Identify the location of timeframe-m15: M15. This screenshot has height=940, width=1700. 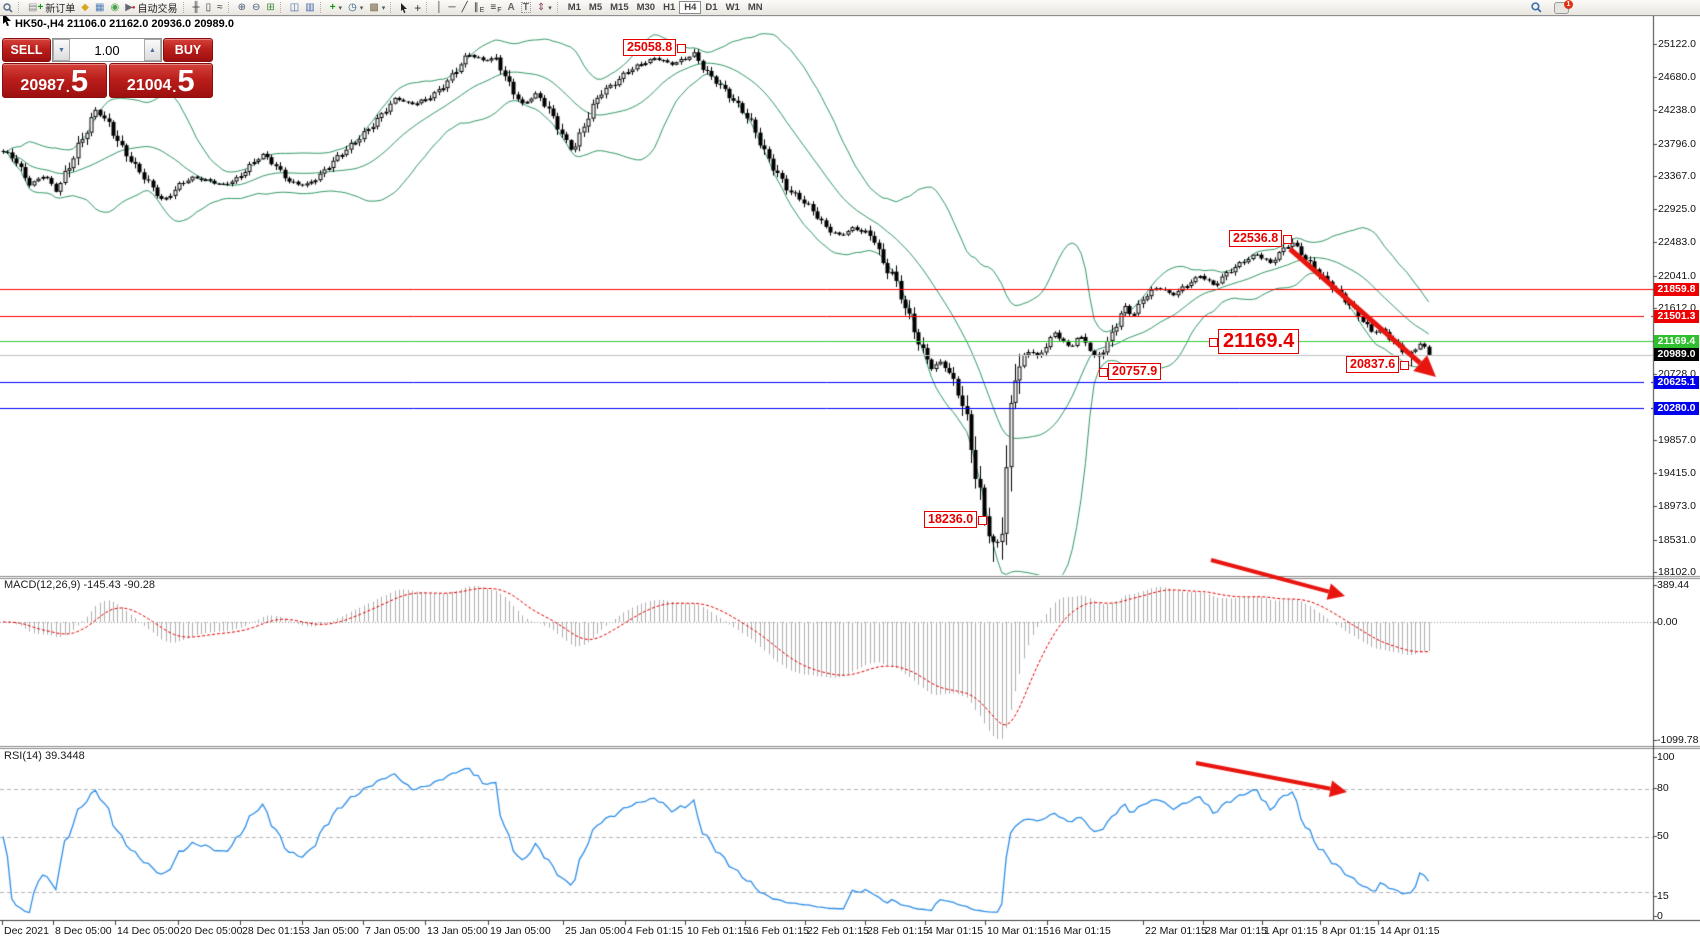
(619, 7).